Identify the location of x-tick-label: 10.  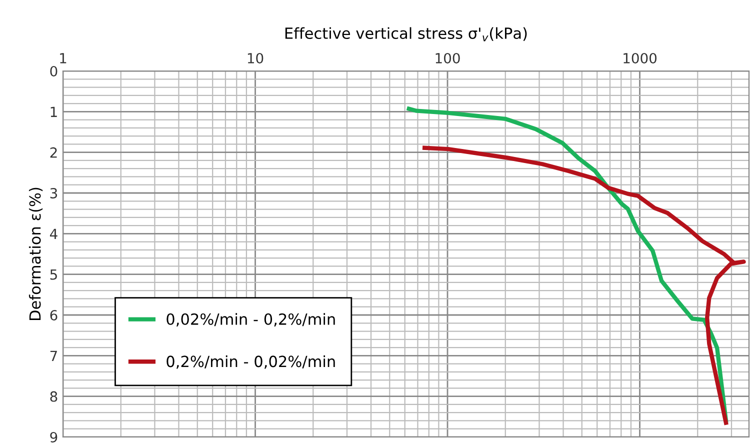
(256, 58).